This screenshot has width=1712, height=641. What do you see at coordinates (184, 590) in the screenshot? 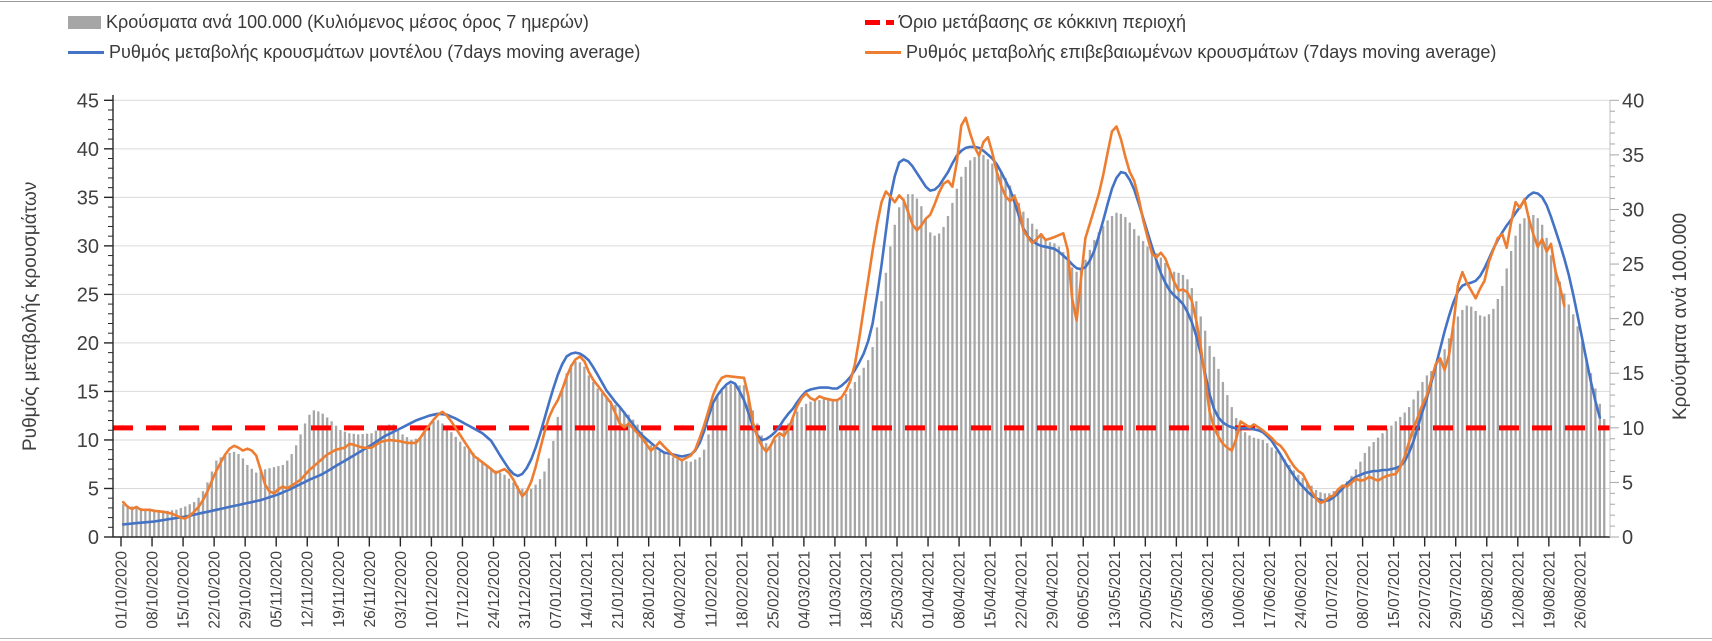
I see `x-tick-label: 15/10/2020` at bounding box center [184, 590].